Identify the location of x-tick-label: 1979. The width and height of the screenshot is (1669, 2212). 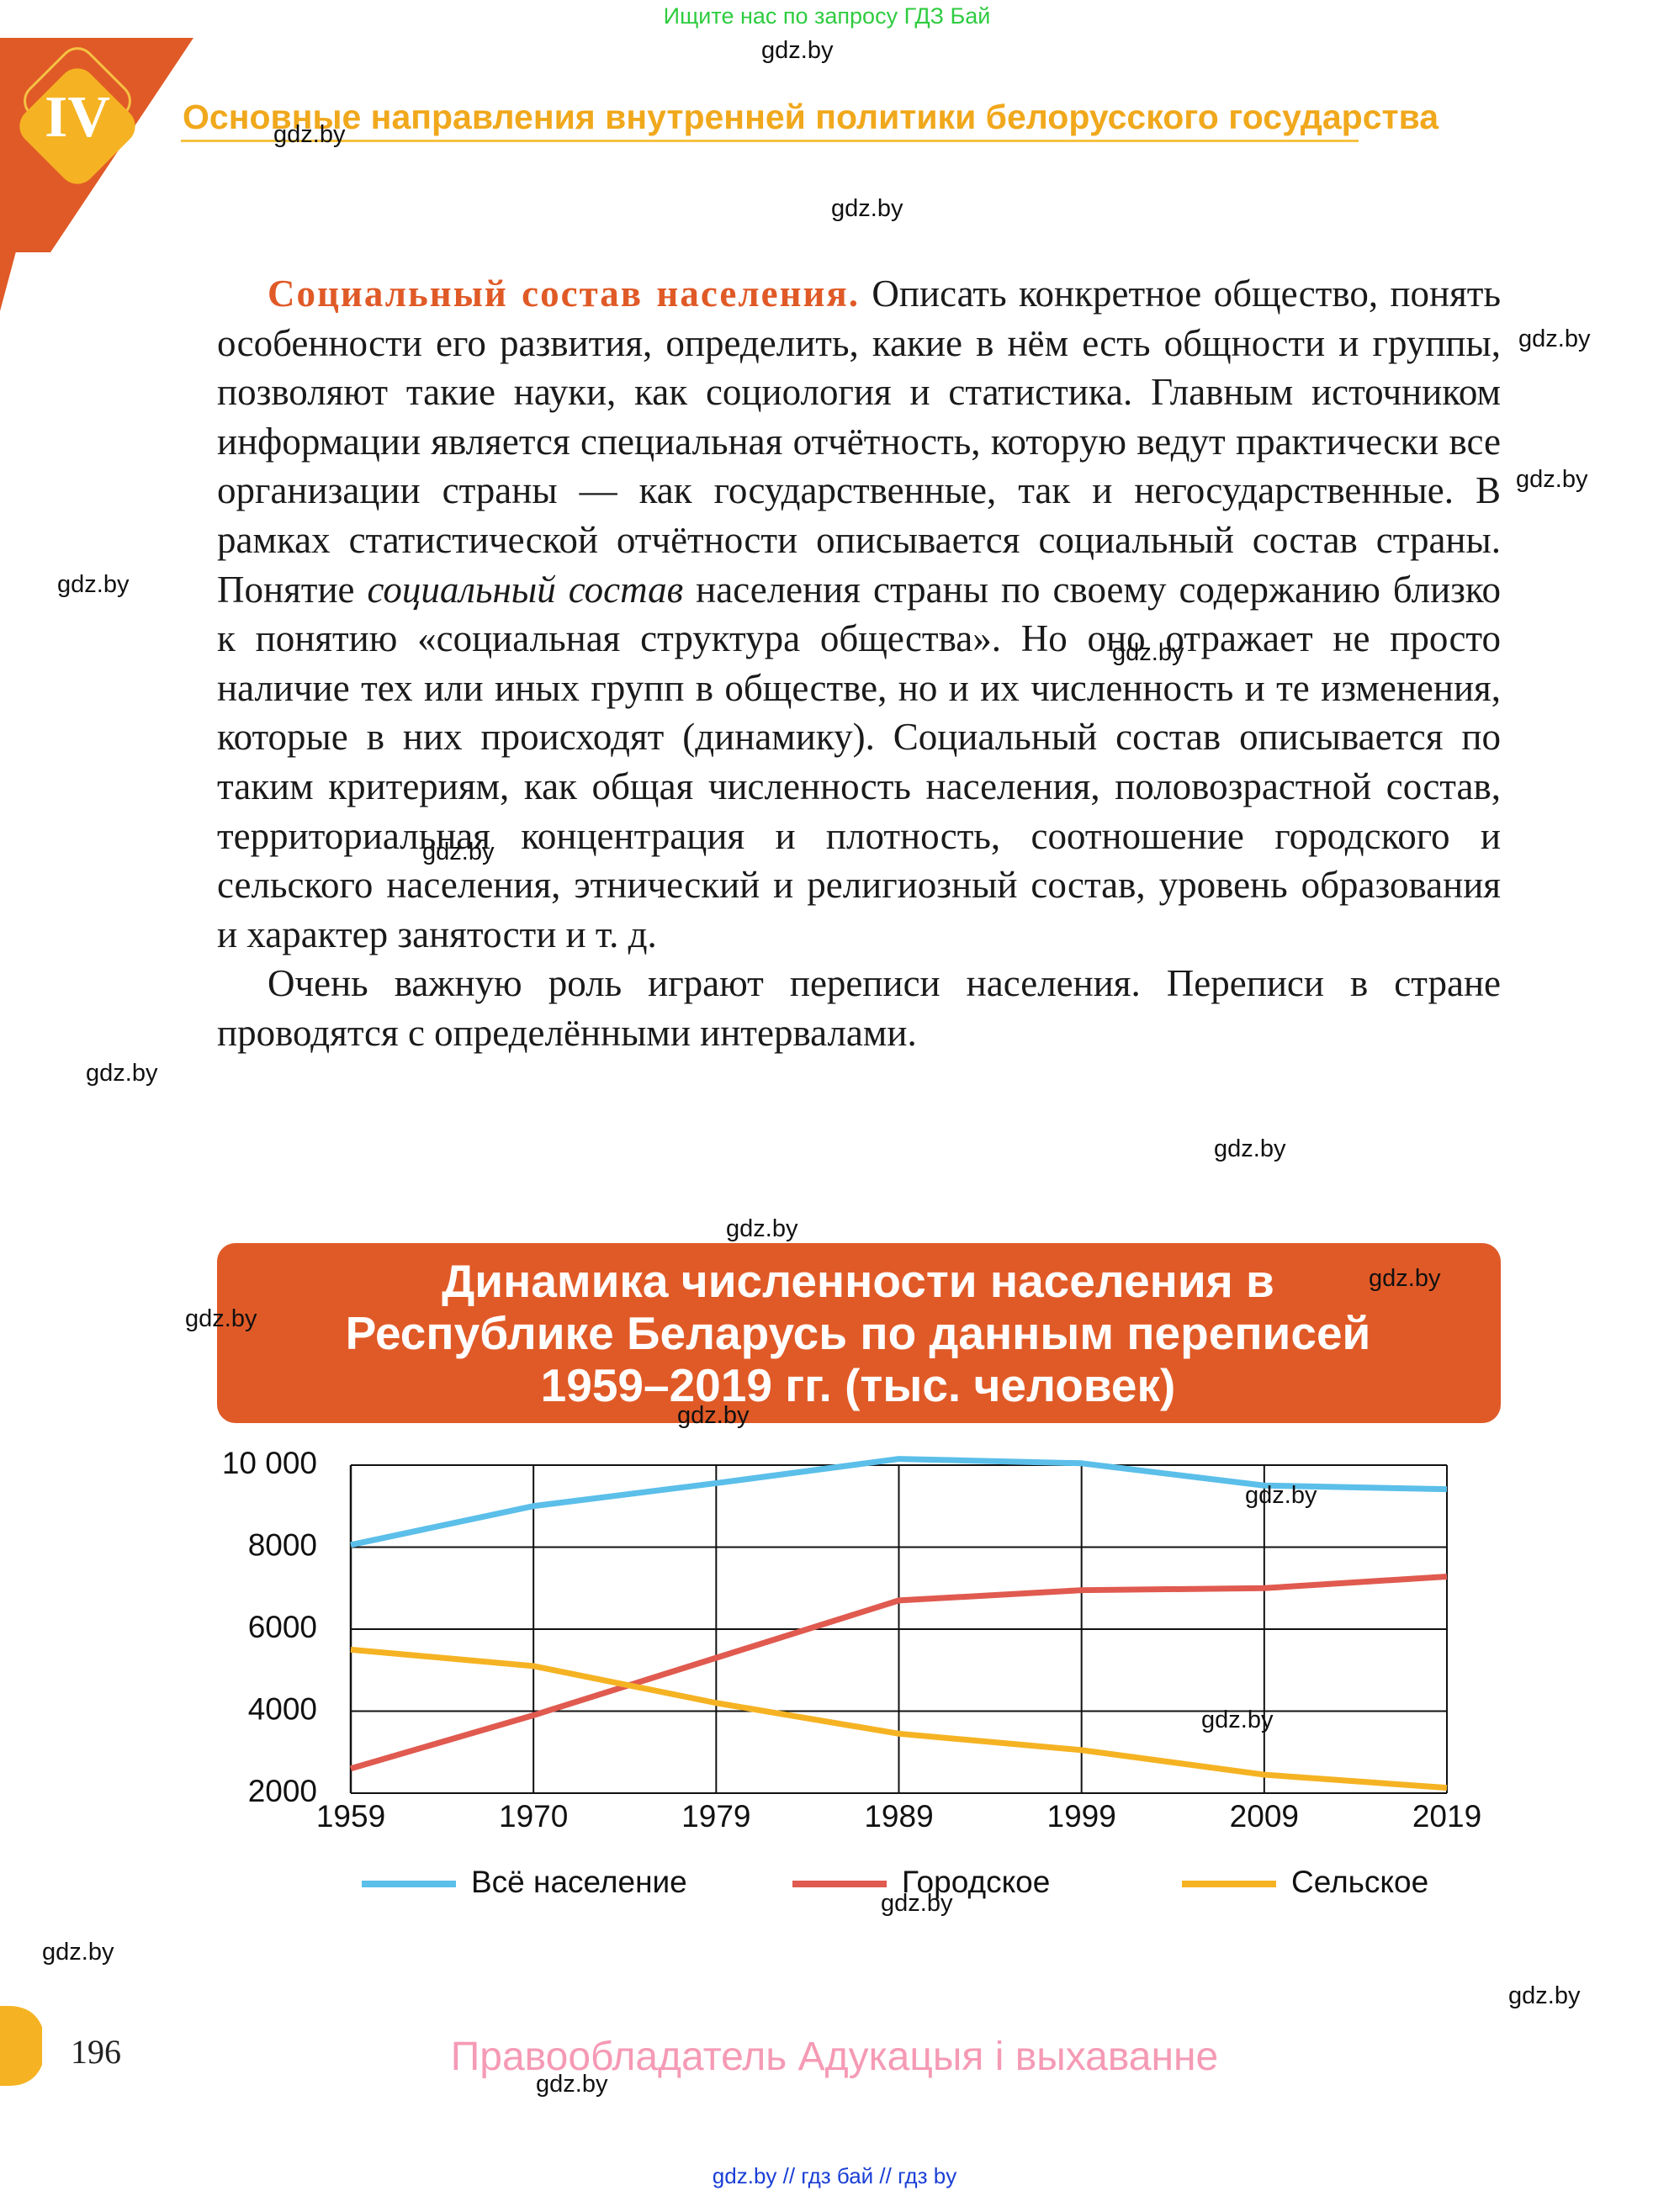
(715, 1816).